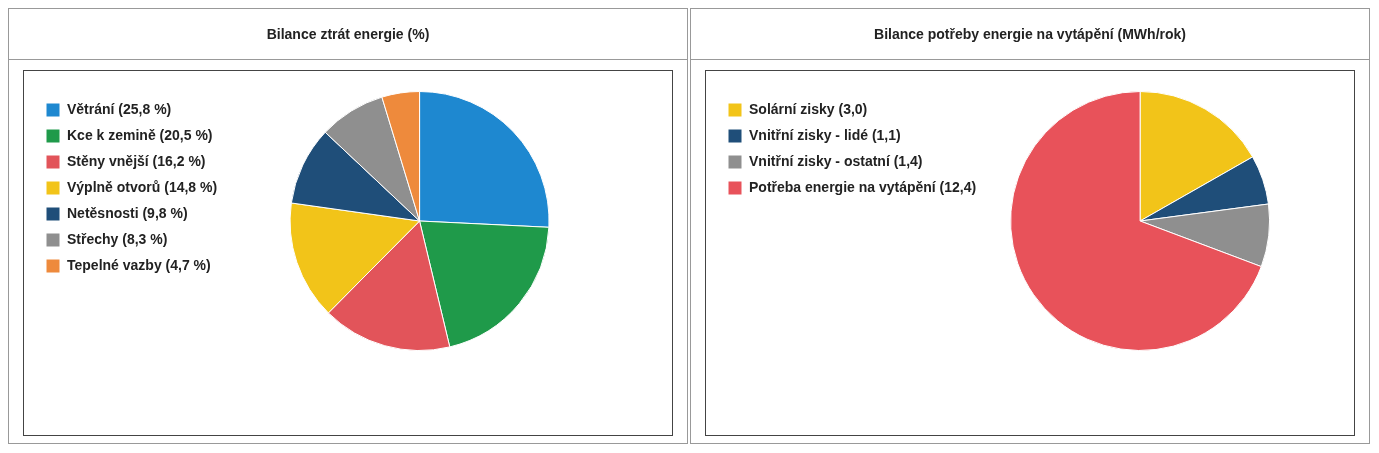  What do you see at coordinates (863, 186) in the screenshot?
I see `legend-label: Potřeba energie na vytápění (12,4)` at bounding box center [863, 186].